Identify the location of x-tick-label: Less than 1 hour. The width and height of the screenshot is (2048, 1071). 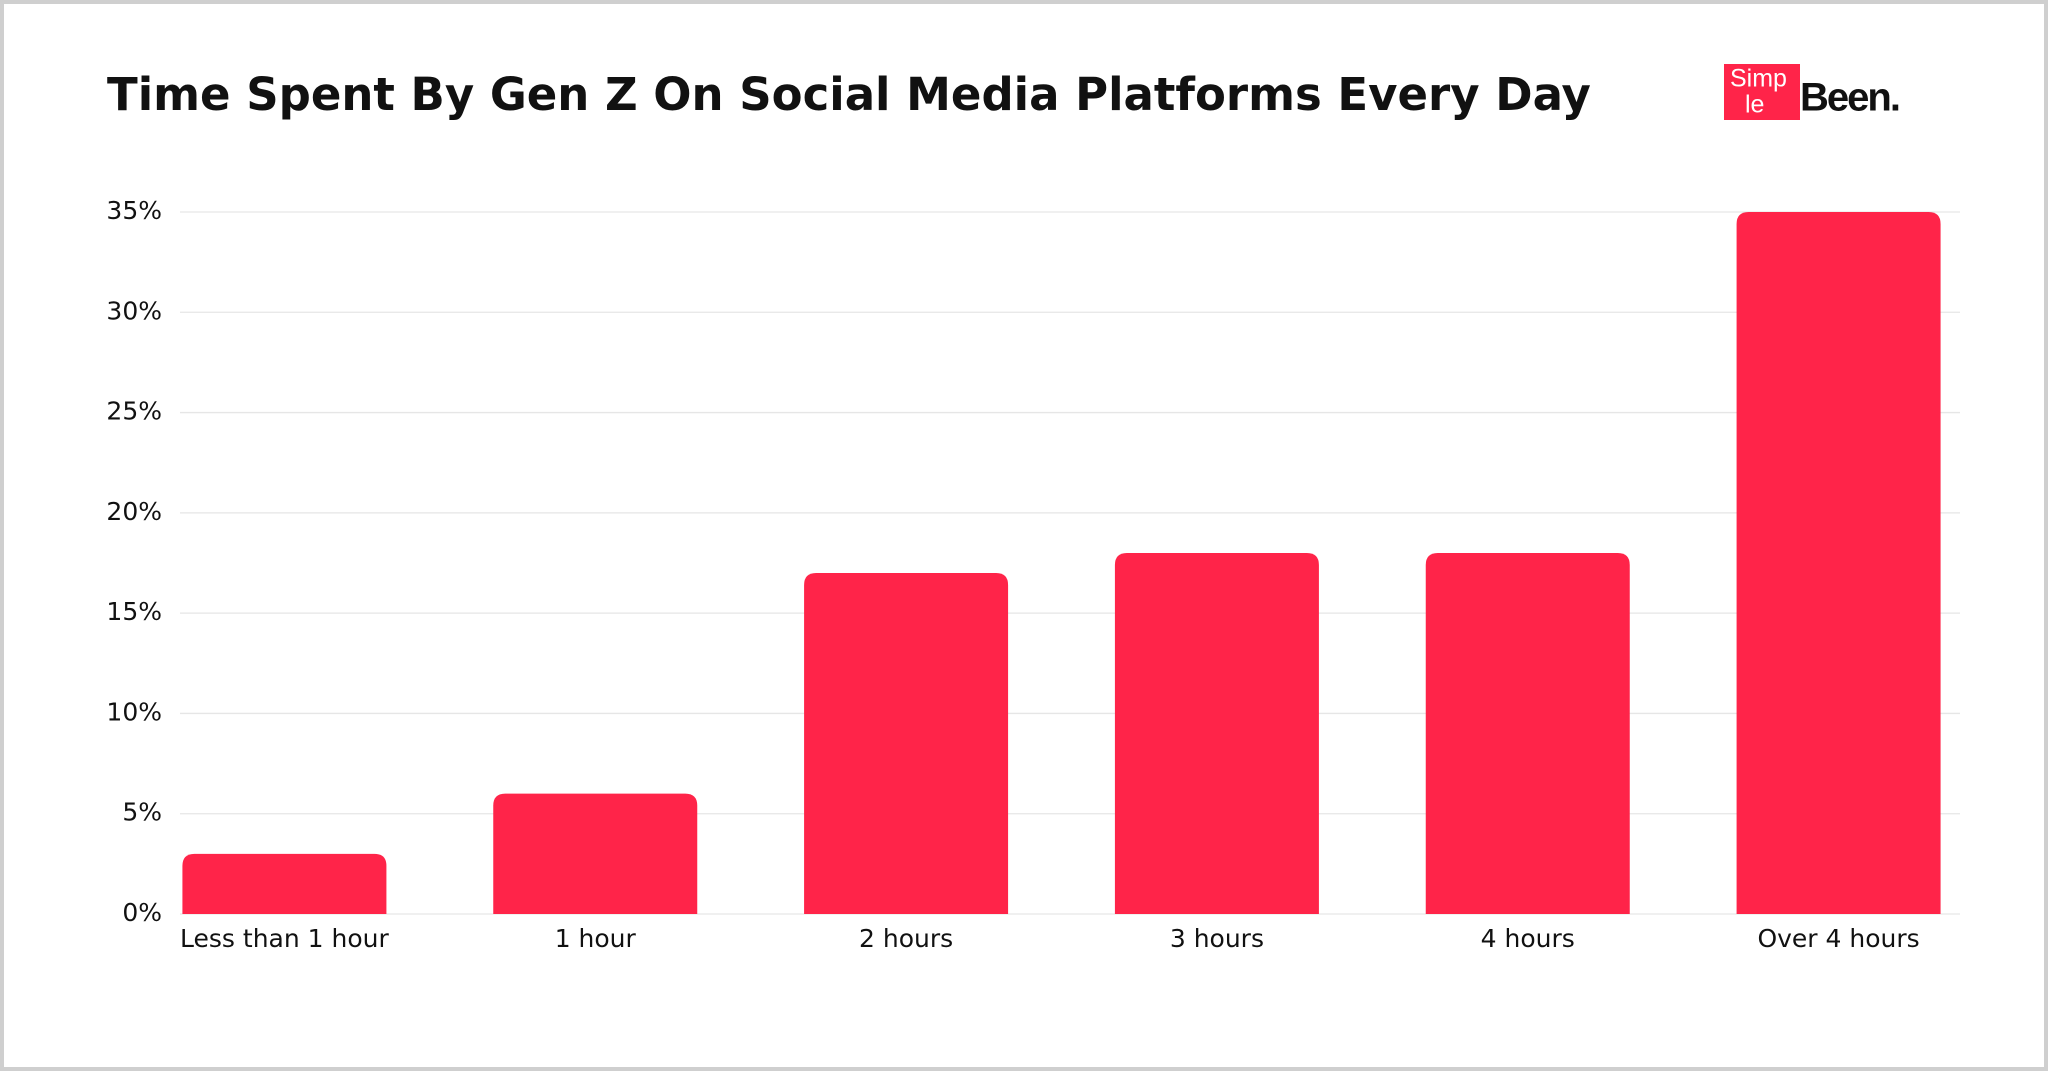
(284, 938).